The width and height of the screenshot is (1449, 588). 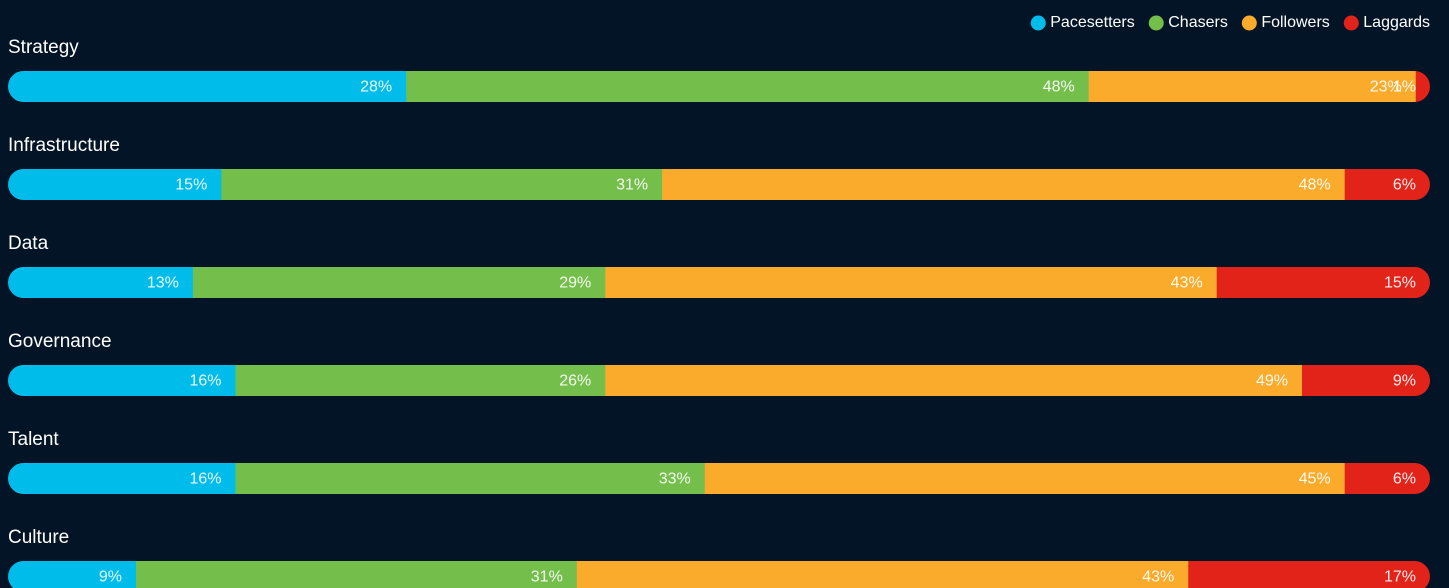 What do you see at coordinates (575, 381) in the screenshot?
I see `data-label: 26%` at bounding box center [575, 381].